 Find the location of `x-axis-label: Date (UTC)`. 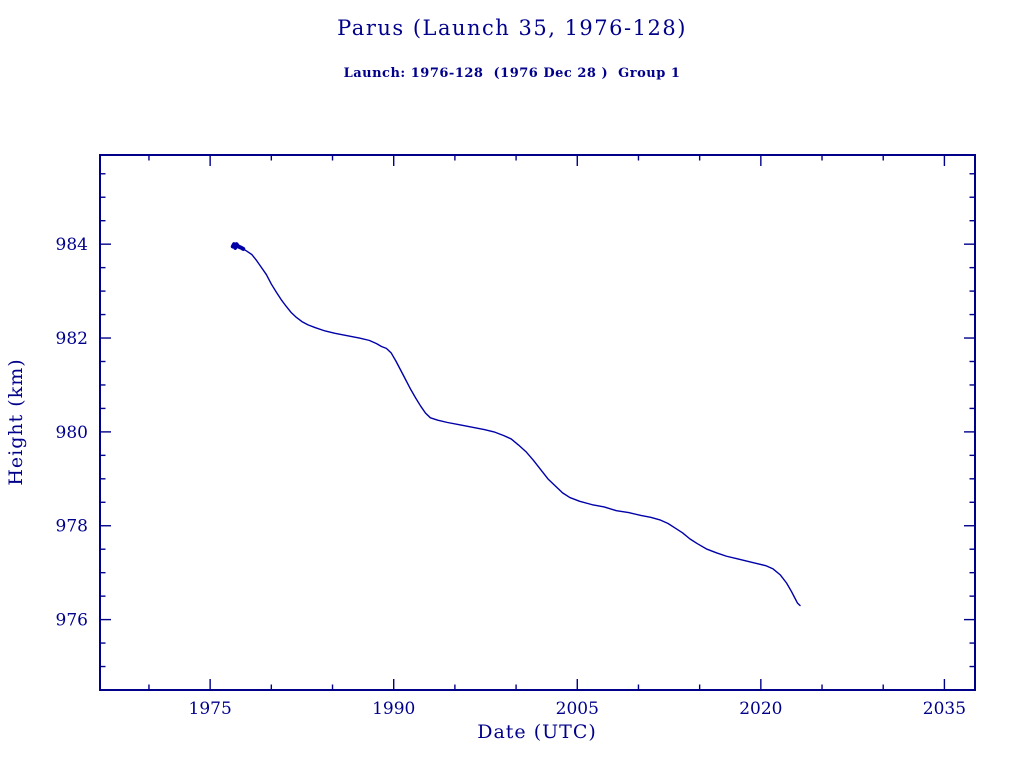

x-axis-label: Date (UTC) is located at coordinates (537, 732).